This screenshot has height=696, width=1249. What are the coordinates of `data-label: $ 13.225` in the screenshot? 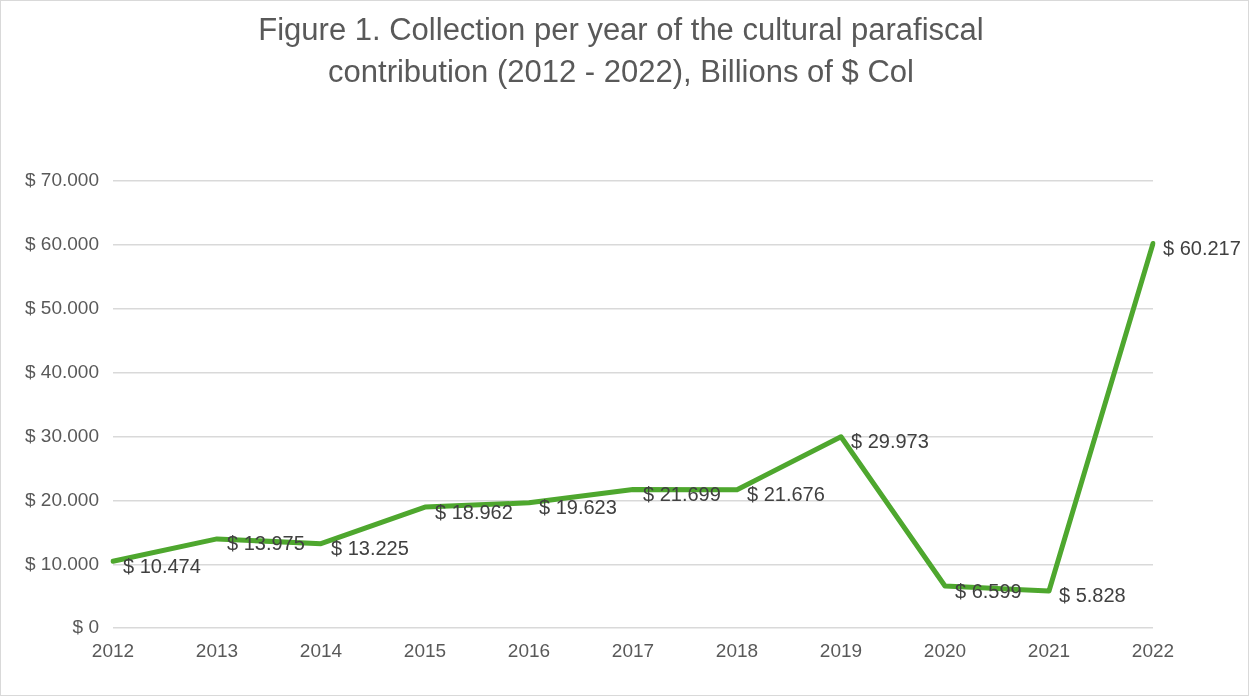 It's located at (369, 548).